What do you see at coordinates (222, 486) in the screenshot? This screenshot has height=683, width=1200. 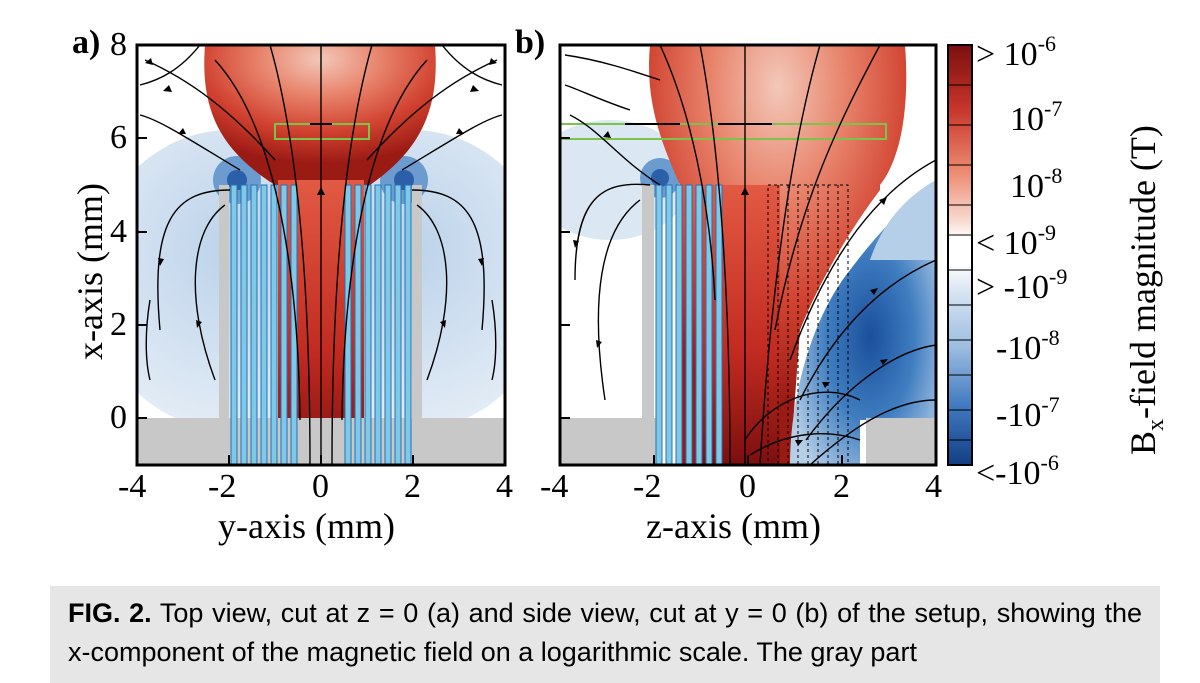 I see `panel-a-xtick: -2` at bounding box center [222, 486].